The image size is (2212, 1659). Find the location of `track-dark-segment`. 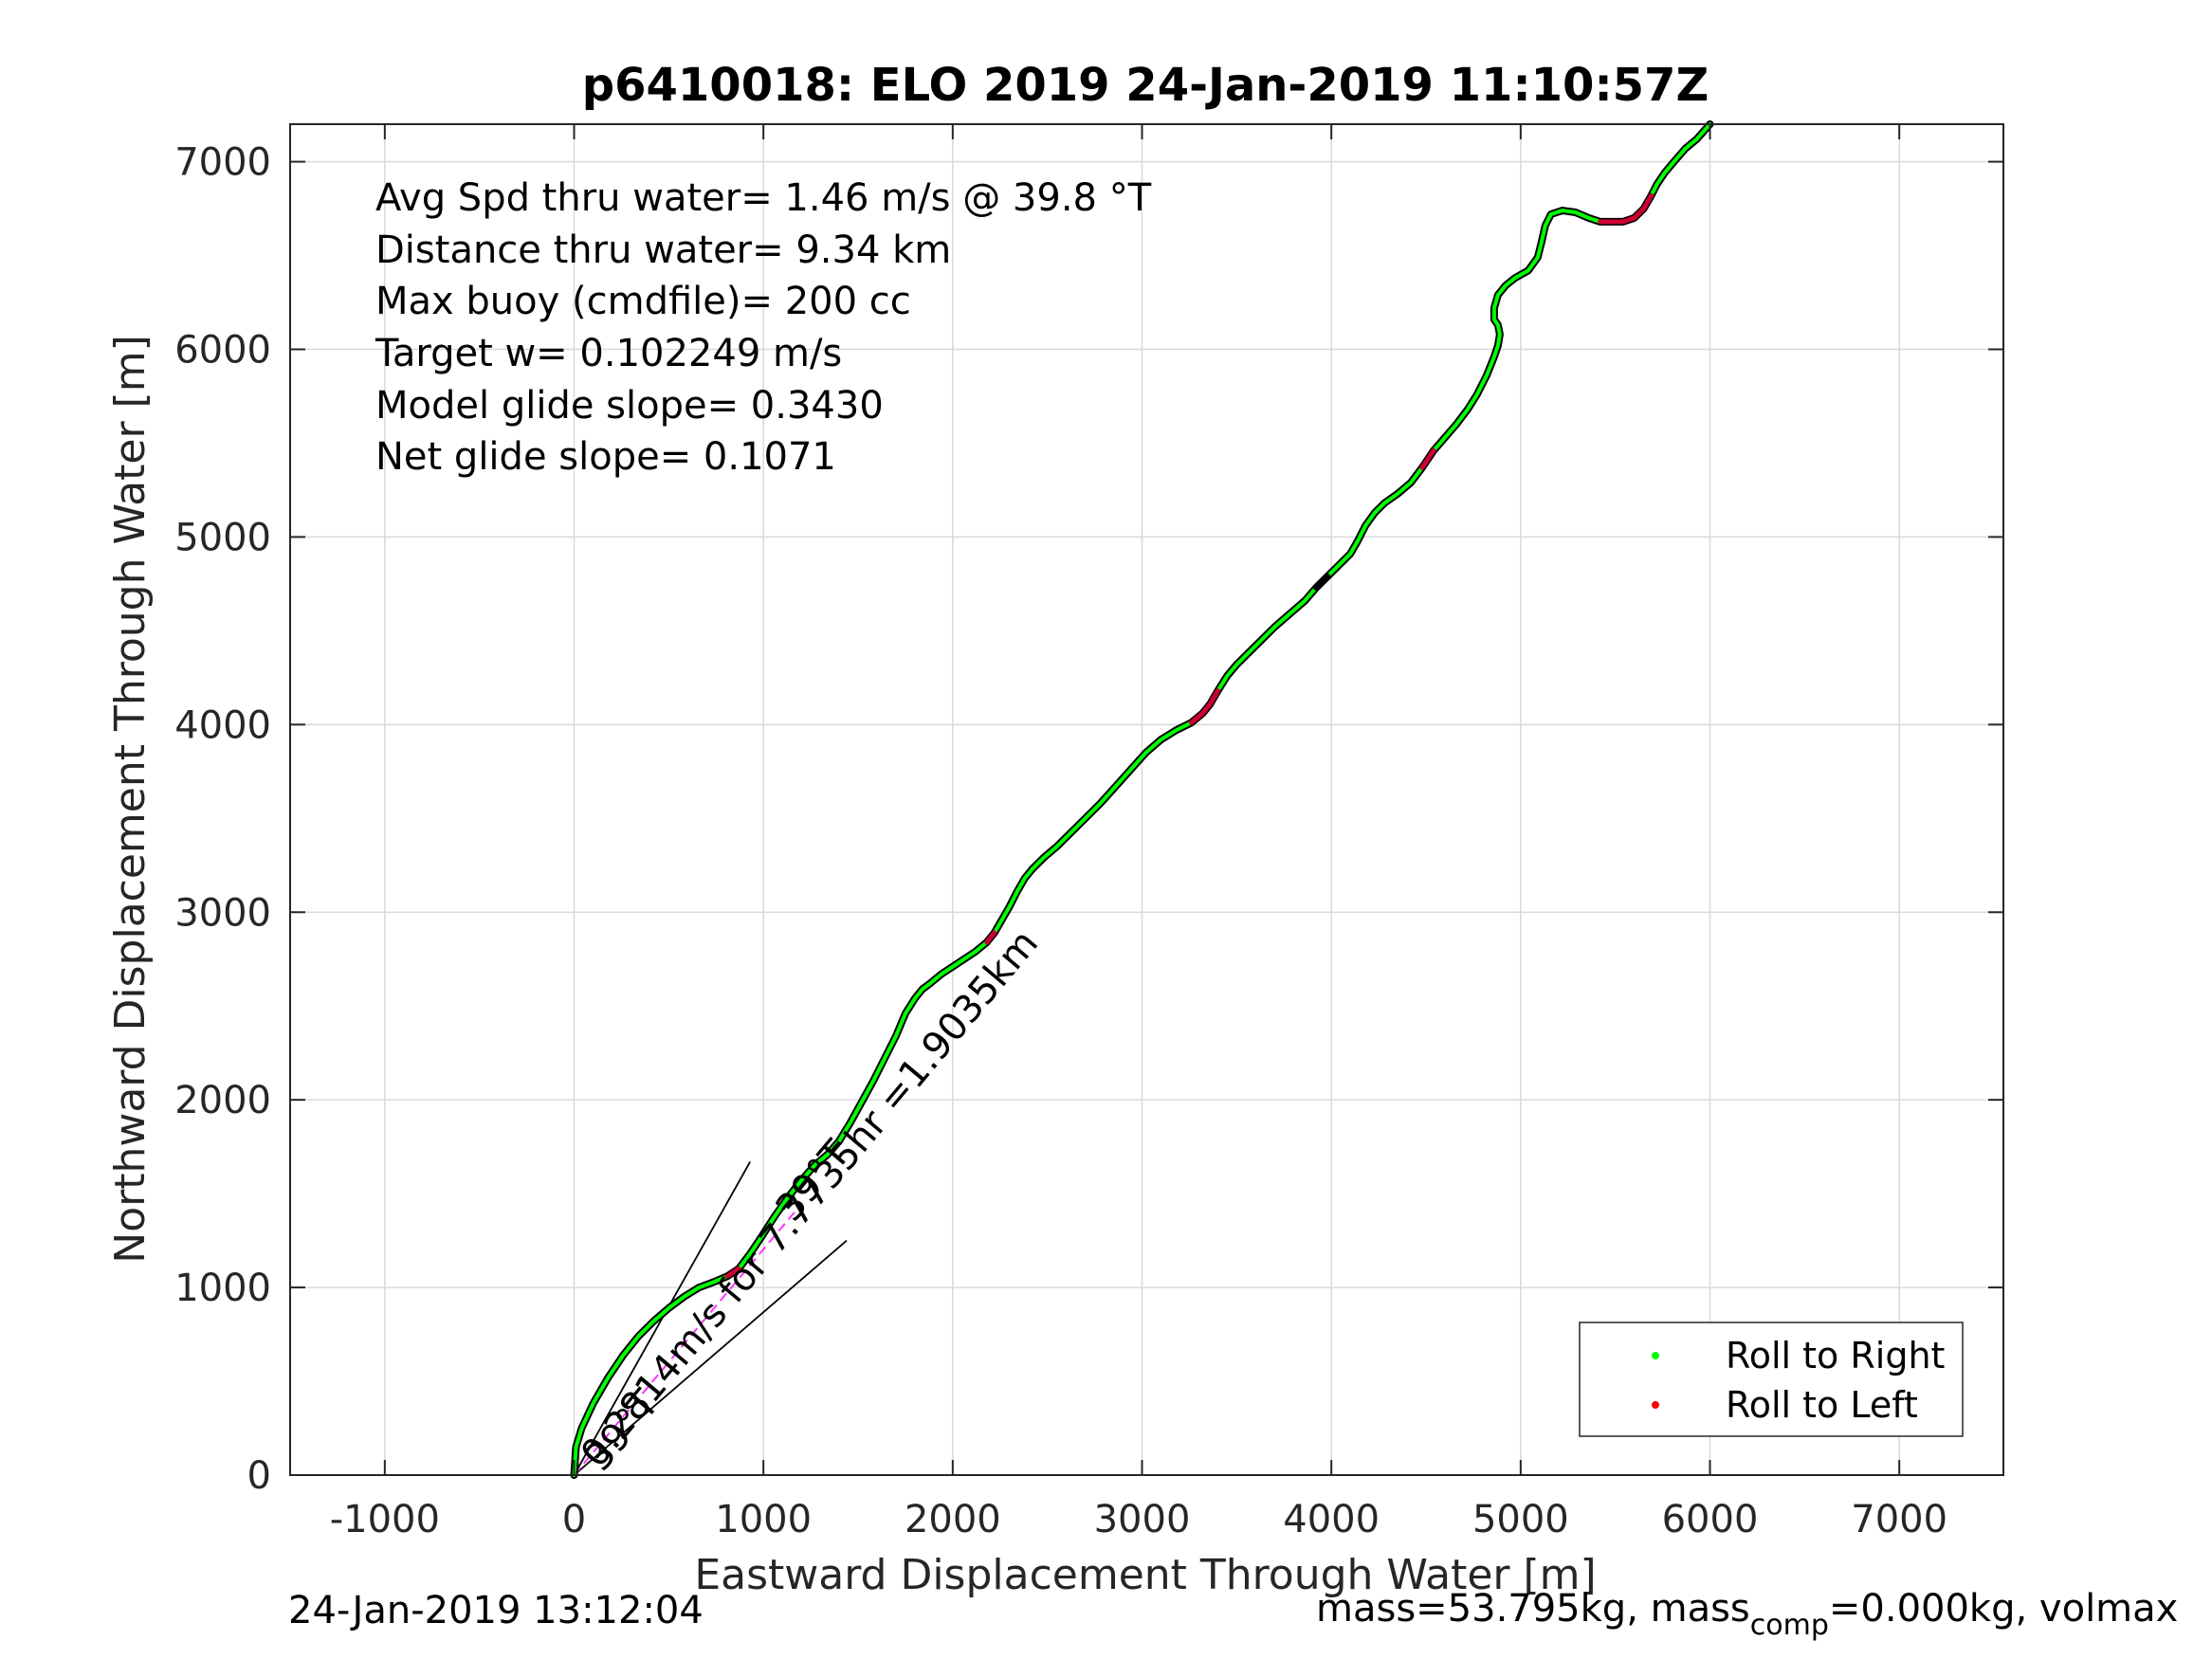

track-dark-segment is located at coordinates (1322, 582).